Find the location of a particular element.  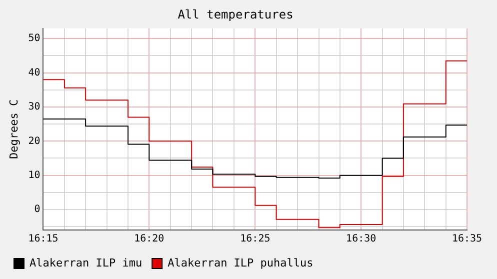

x-tick-label: 16:15 is located at coordinates (43, 239).